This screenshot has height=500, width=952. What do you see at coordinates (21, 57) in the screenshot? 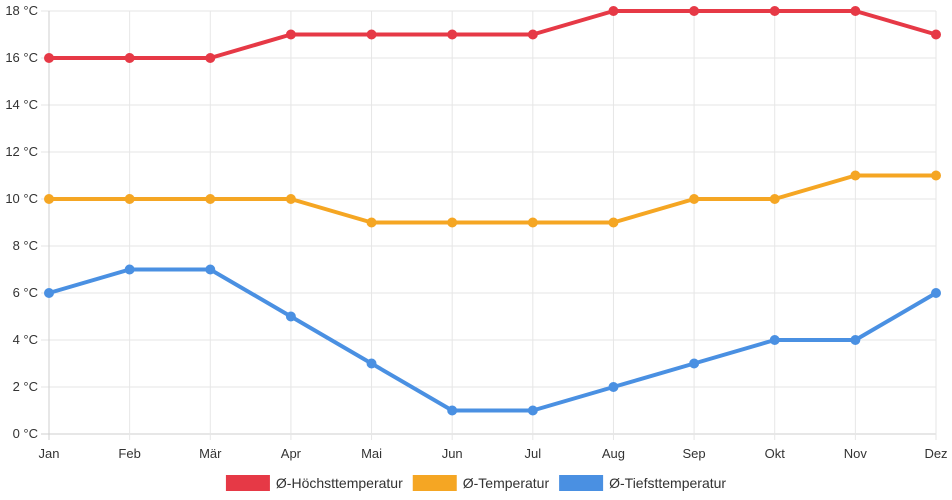
I see `y-tick-label: 16 °C` at bounding box center [21, 57].